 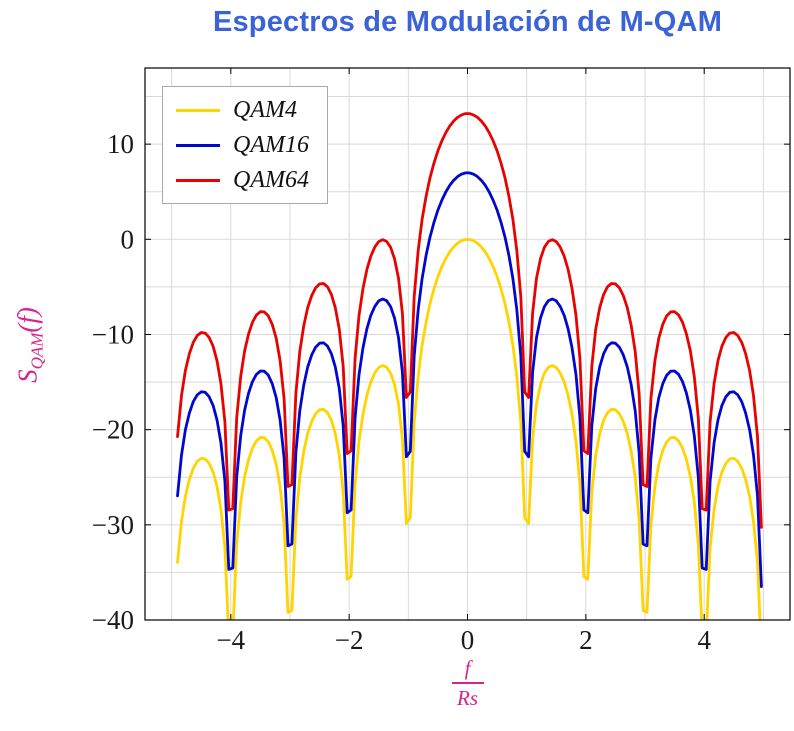 I want to click on legend-label-qam64: QAM64, so click(x=271, y=180).